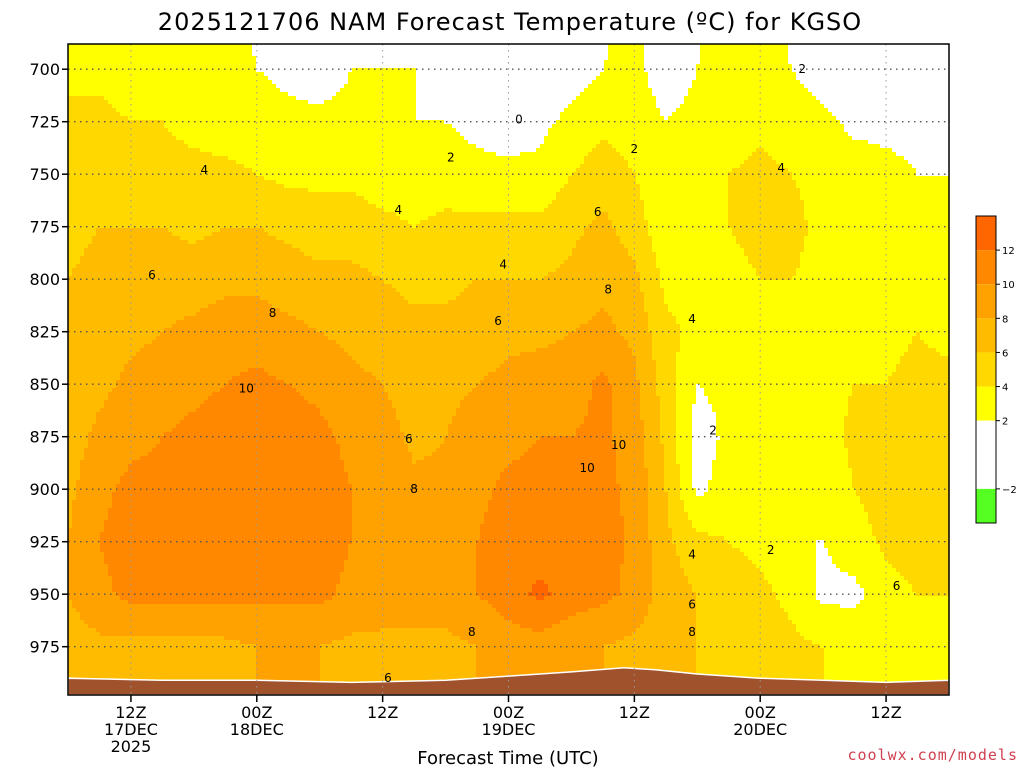 The height and width of the screenshot is (768, 1024). I want to click on contour-label: 4, so click(503, 265).